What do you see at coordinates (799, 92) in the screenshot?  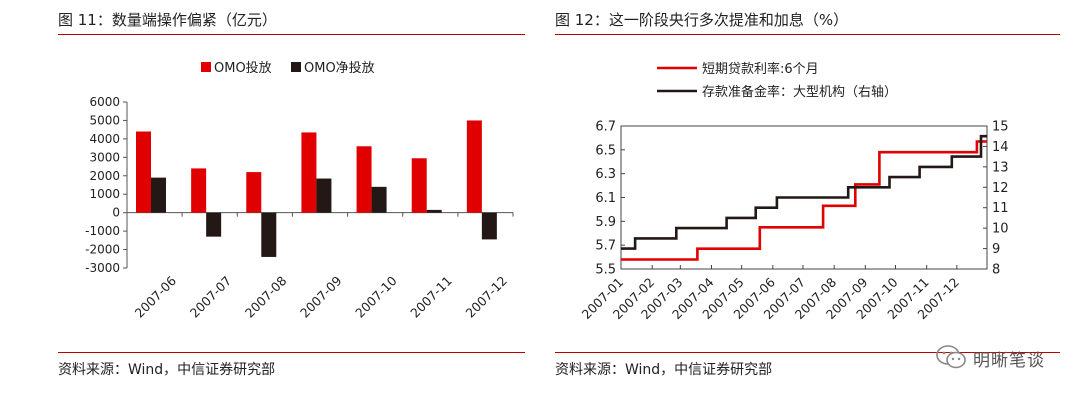 I see `legend-label-2: 存款准备金率：大型机构（右轴）` at bounding box center [799, 92].